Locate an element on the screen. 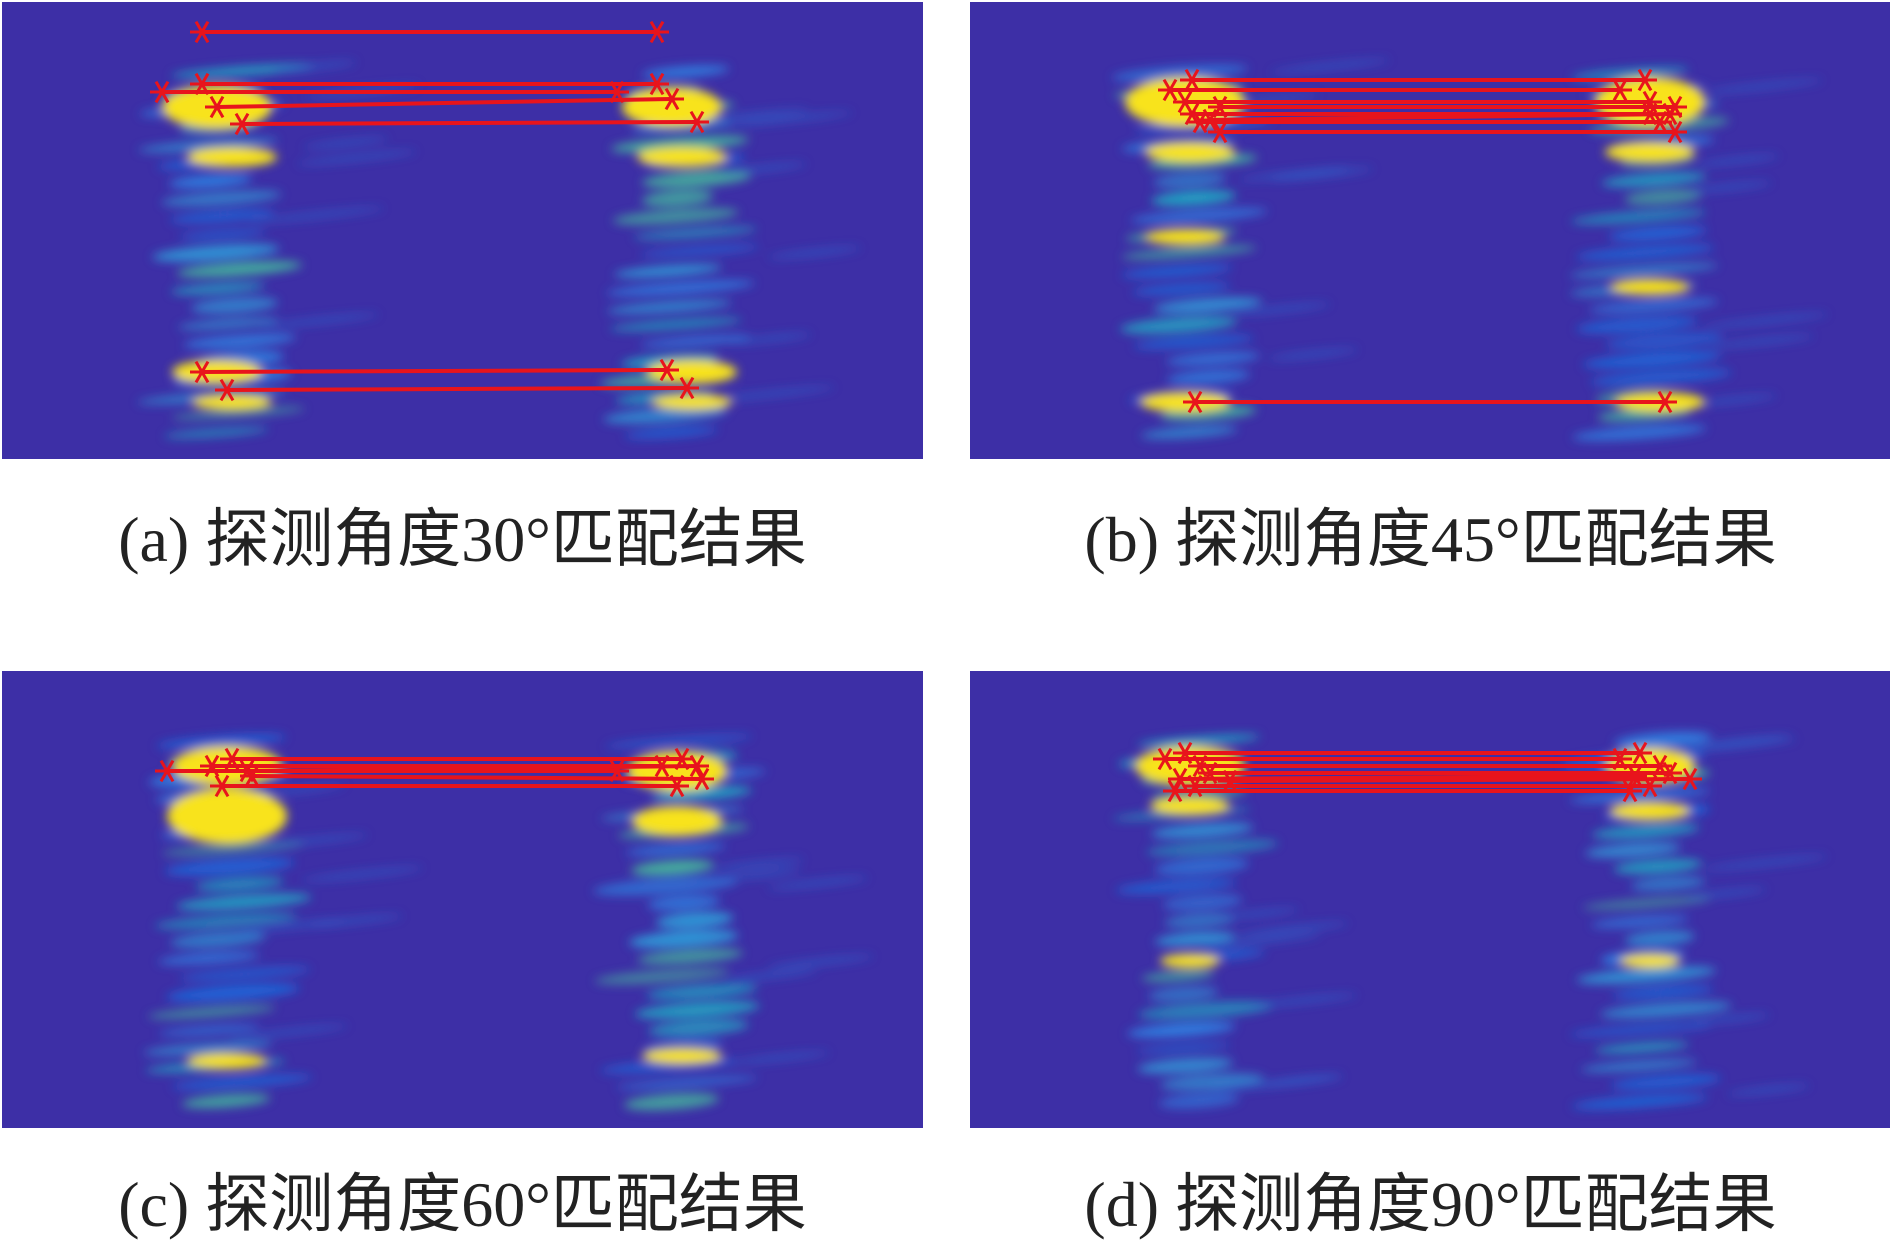 This screenshot has height=1247, width=1890. caption: (d) 探测角度90°匹配结果 is located at coordinates (1430, 1204).